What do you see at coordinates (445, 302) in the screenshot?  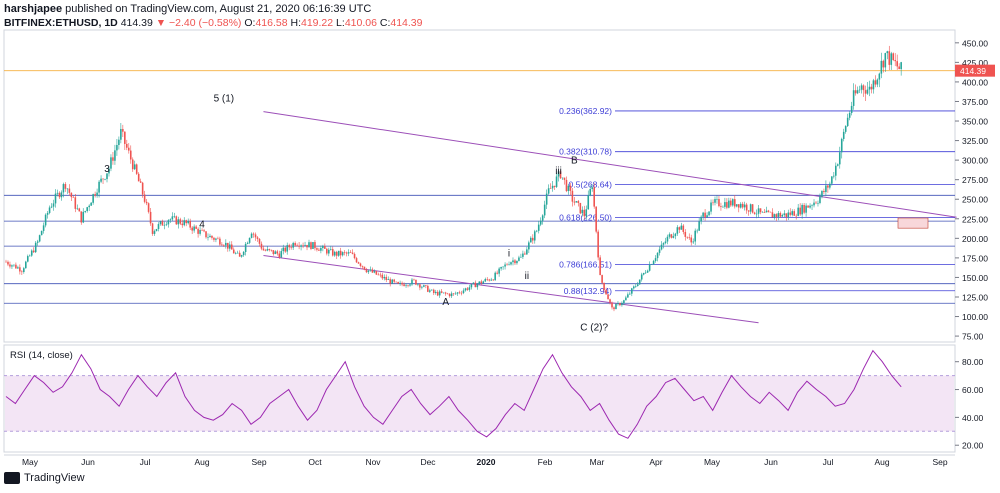 I see `wave-label: A` at bounding box center [445, 302].